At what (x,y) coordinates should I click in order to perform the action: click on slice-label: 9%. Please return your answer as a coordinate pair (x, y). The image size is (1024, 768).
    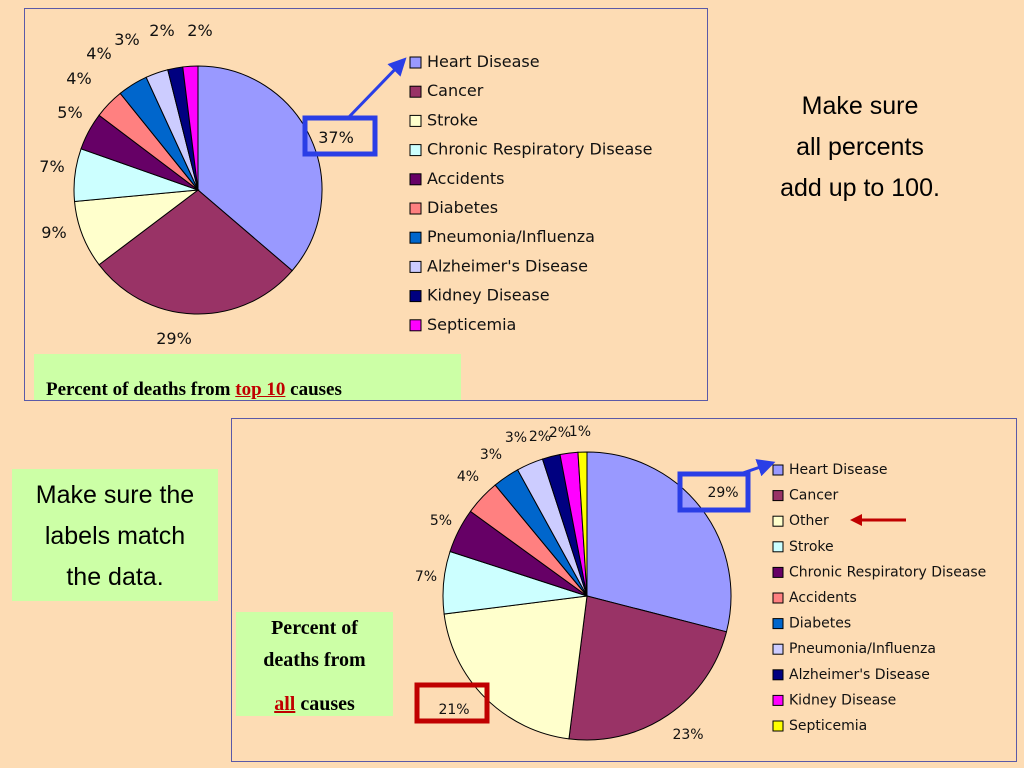
    Looking at the image, I should click on (53, 232).